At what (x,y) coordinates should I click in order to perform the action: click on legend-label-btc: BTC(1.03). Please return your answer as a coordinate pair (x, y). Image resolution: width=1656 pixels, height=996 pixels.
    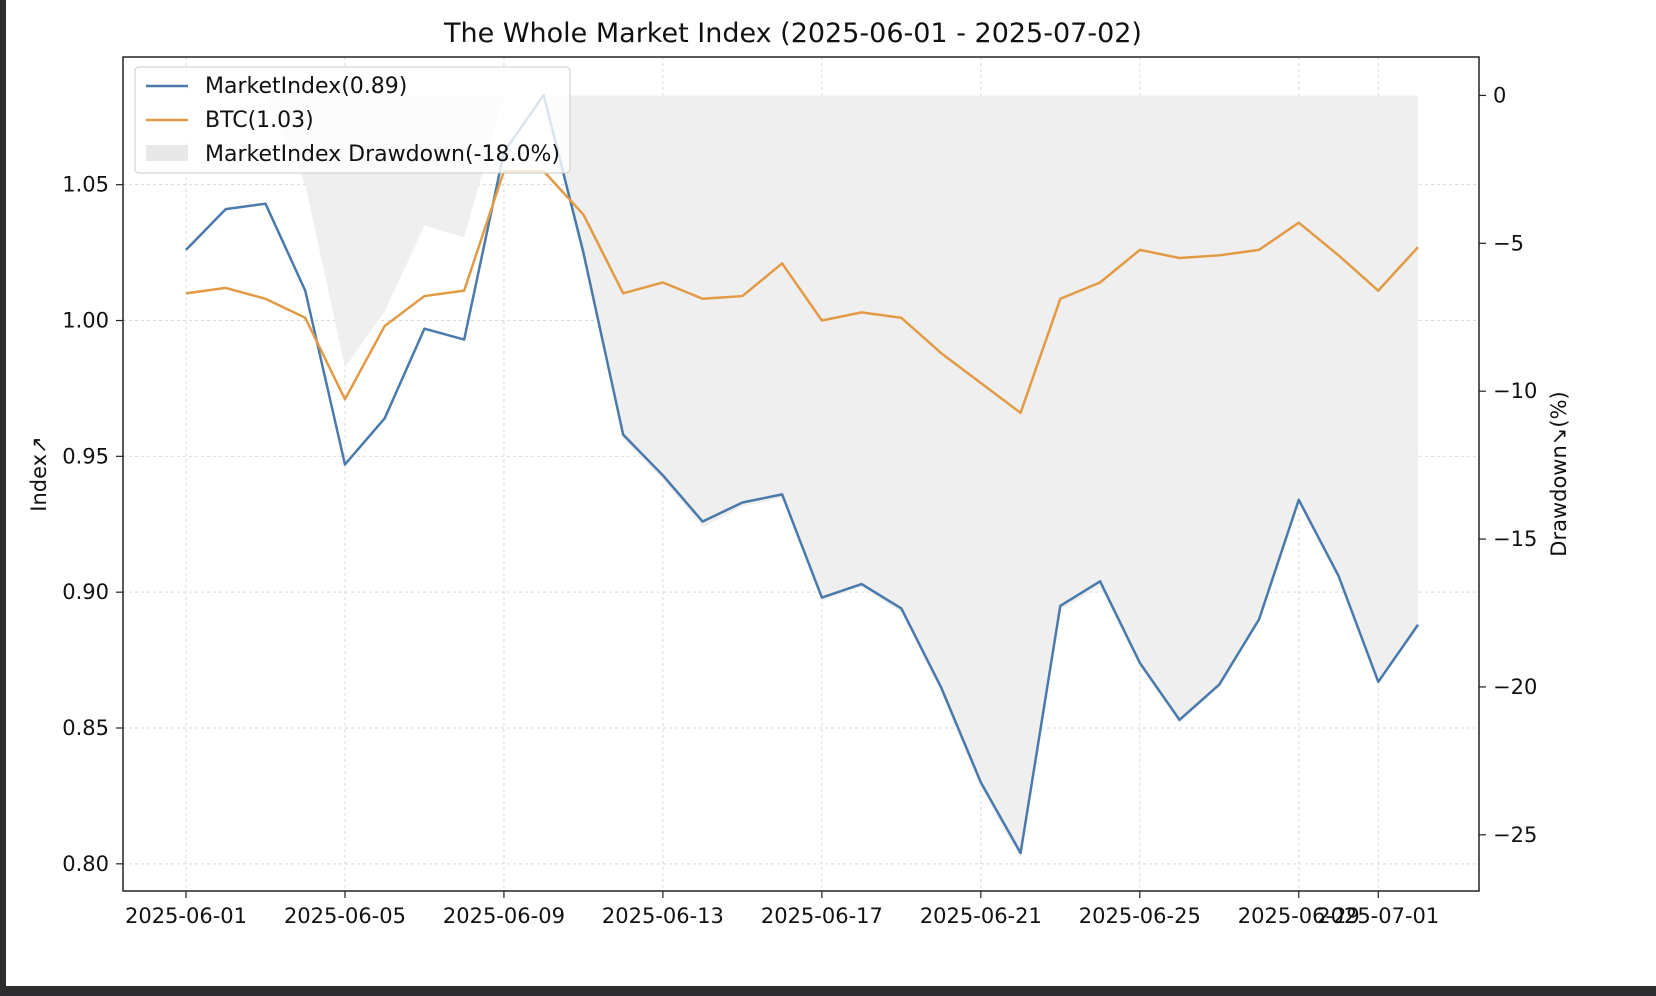
    Looking at the image, I should click on (259, 120).